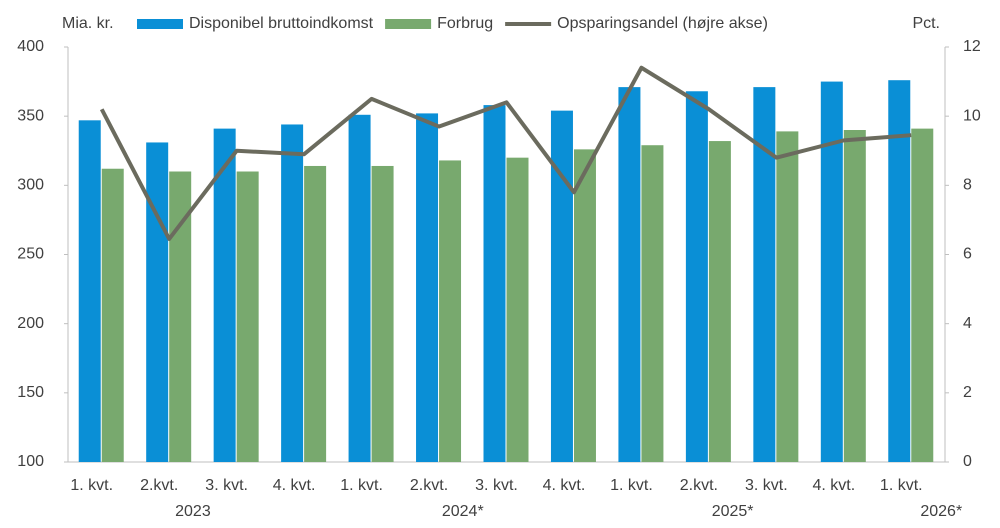 The height and width of the screenshot is (528, 1000). Describe the element at coordinates (88, 23) in the screenshot. I see `y-axis-label: Mia. kr.` at that location.